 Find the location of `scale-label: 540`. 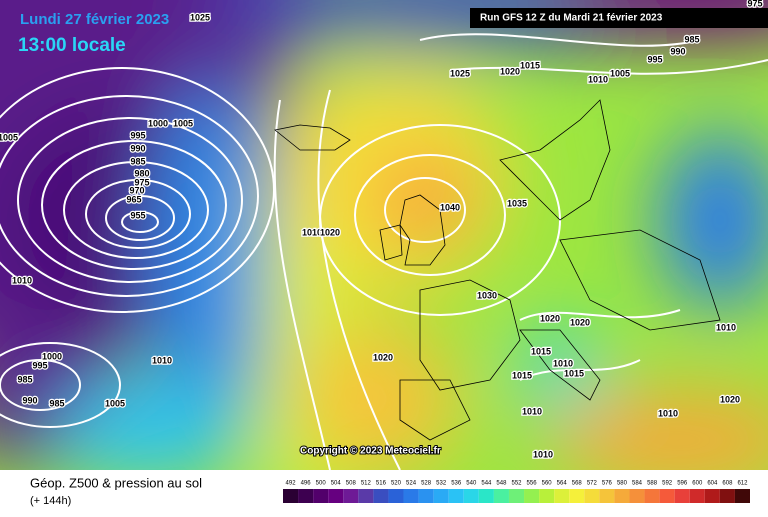

scale-label: 540 is located at coordinates (471, 484).